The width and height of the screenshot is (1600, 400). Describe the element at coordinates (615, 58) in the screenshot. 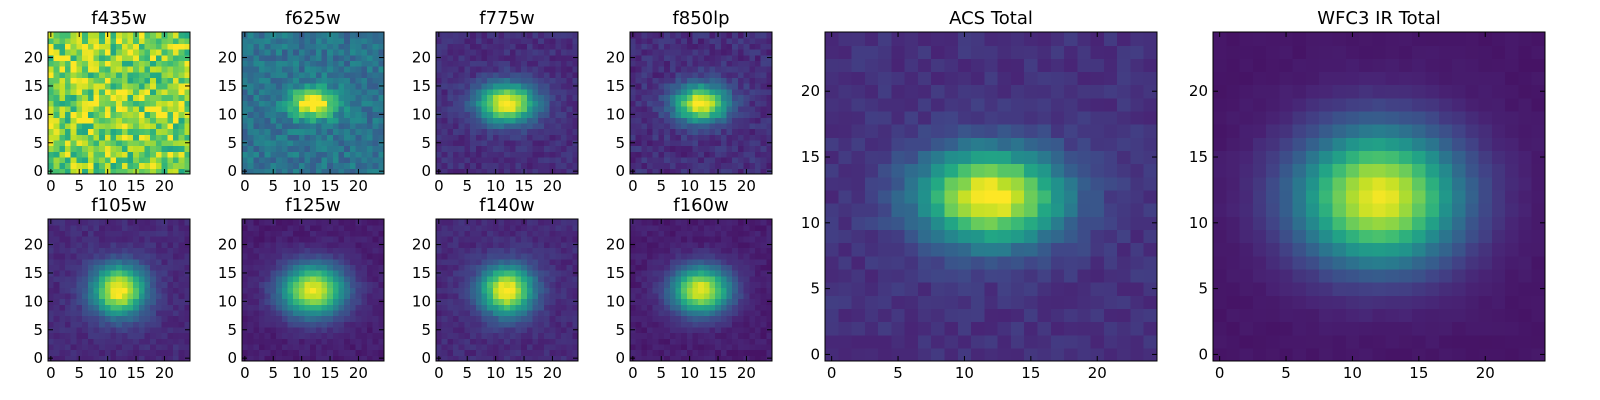

I see `y-tick-label: 20` at that location.